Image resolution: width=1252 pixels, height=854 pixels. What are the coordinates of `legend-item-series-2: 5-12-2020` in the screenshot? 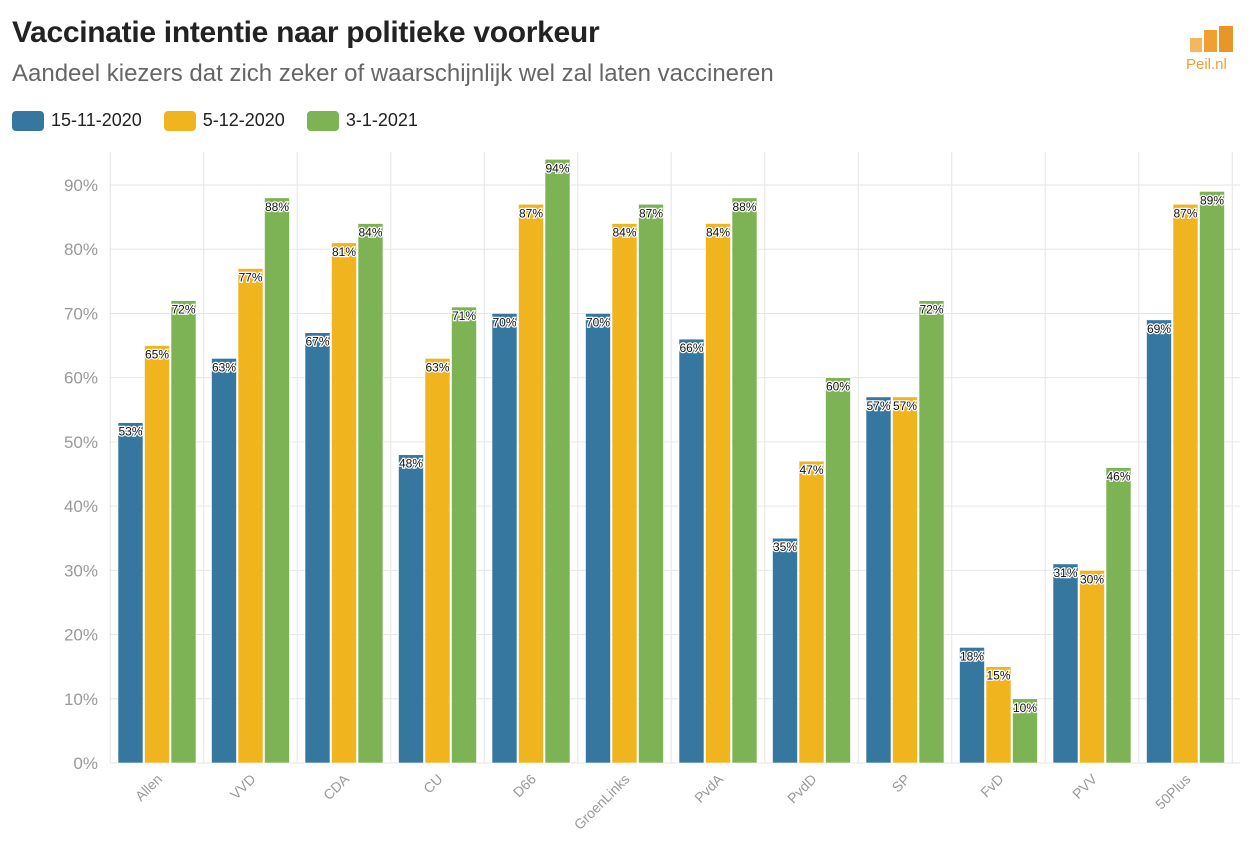 It's located at (224, 120).